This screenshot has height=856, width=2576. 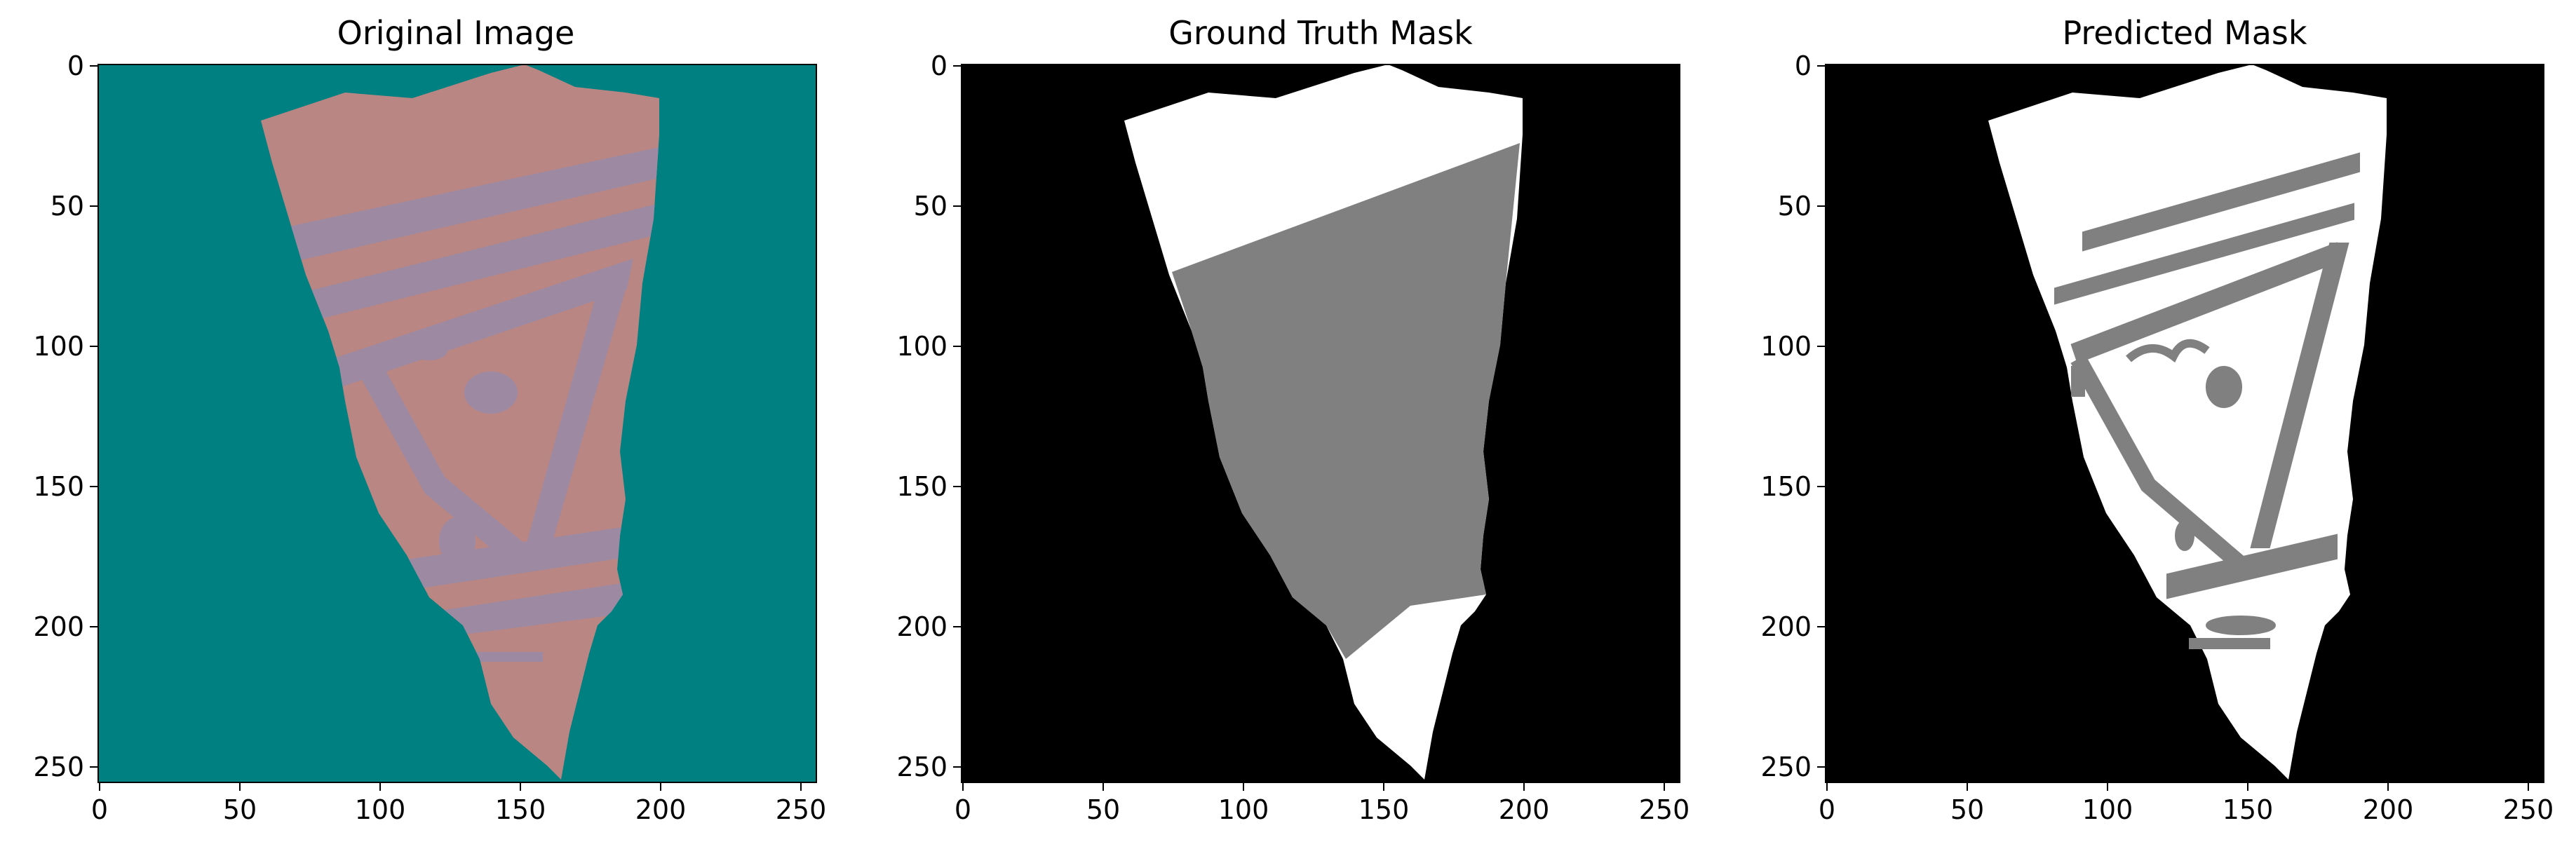 What do you see at coordinates (456, 33) in the screenshot?
I see `panel-title: Original Image` at bounding box center [456, 33].